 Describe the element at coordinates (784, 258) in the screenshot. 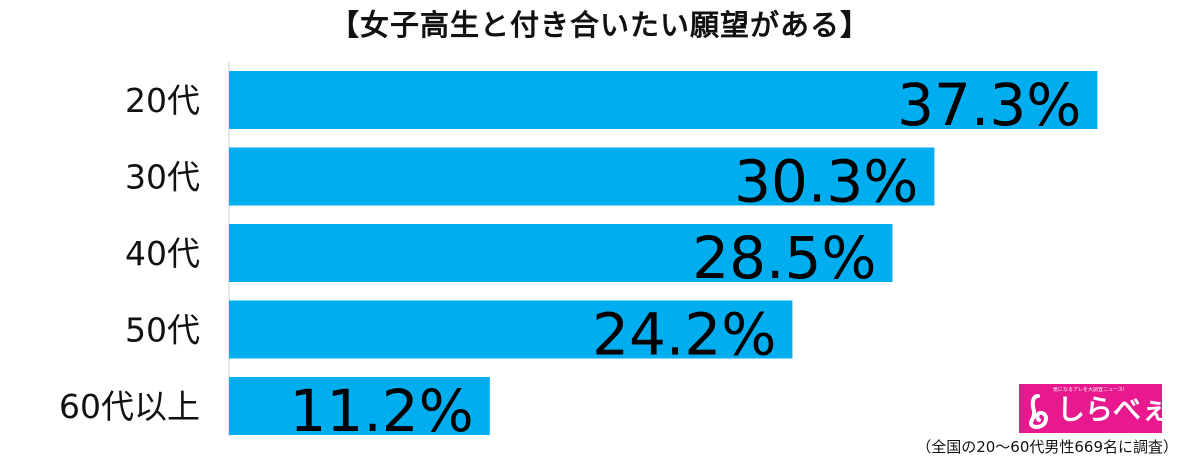

I see `value-label-3: 28.5%` at that location.